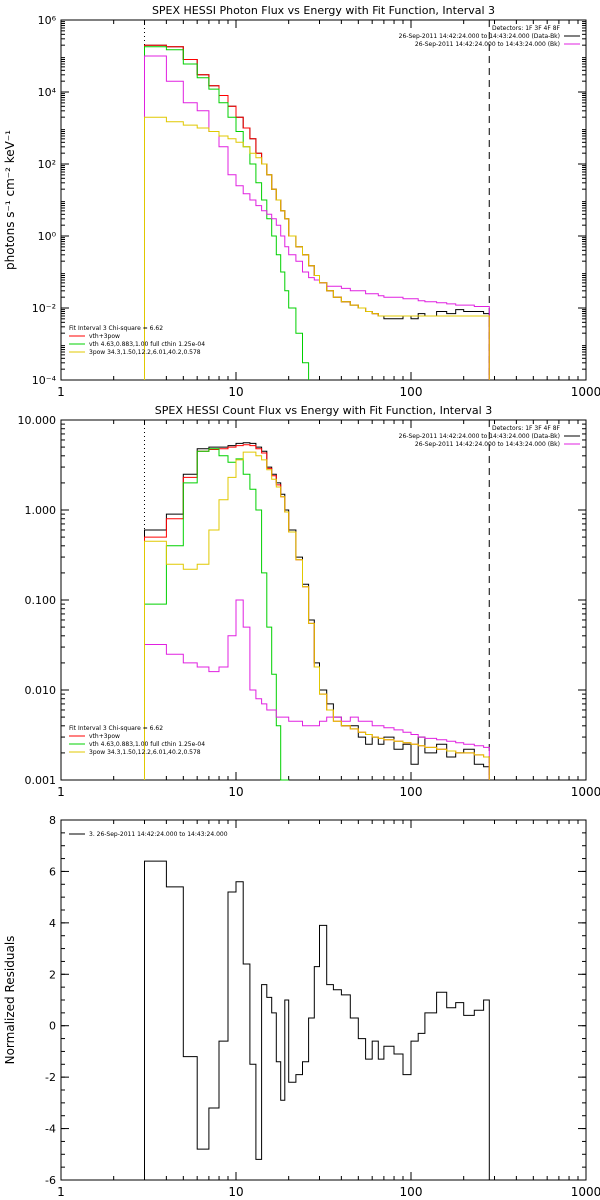  I want to click on y-tick-label: -2, so click(50, 1077).